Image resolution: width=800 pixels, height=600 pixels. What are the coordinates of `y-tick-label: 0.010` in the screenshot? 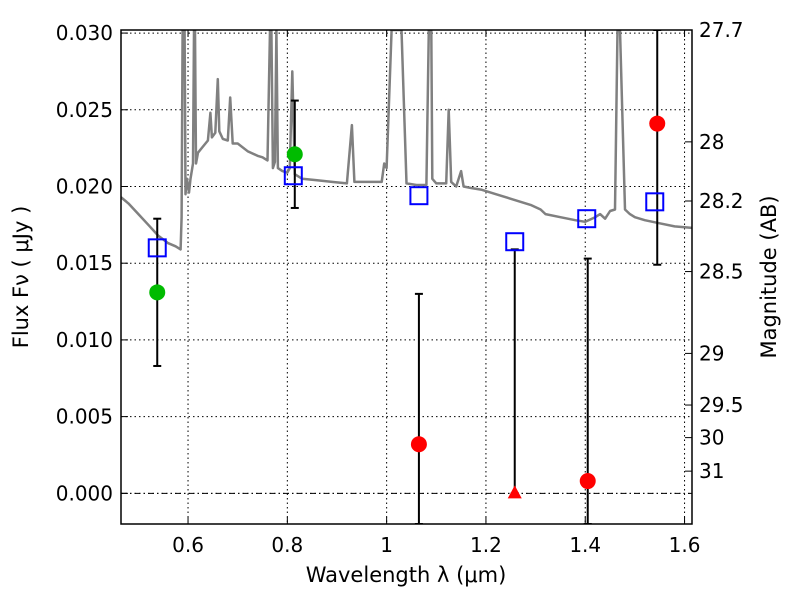 It's located at (84, 340).